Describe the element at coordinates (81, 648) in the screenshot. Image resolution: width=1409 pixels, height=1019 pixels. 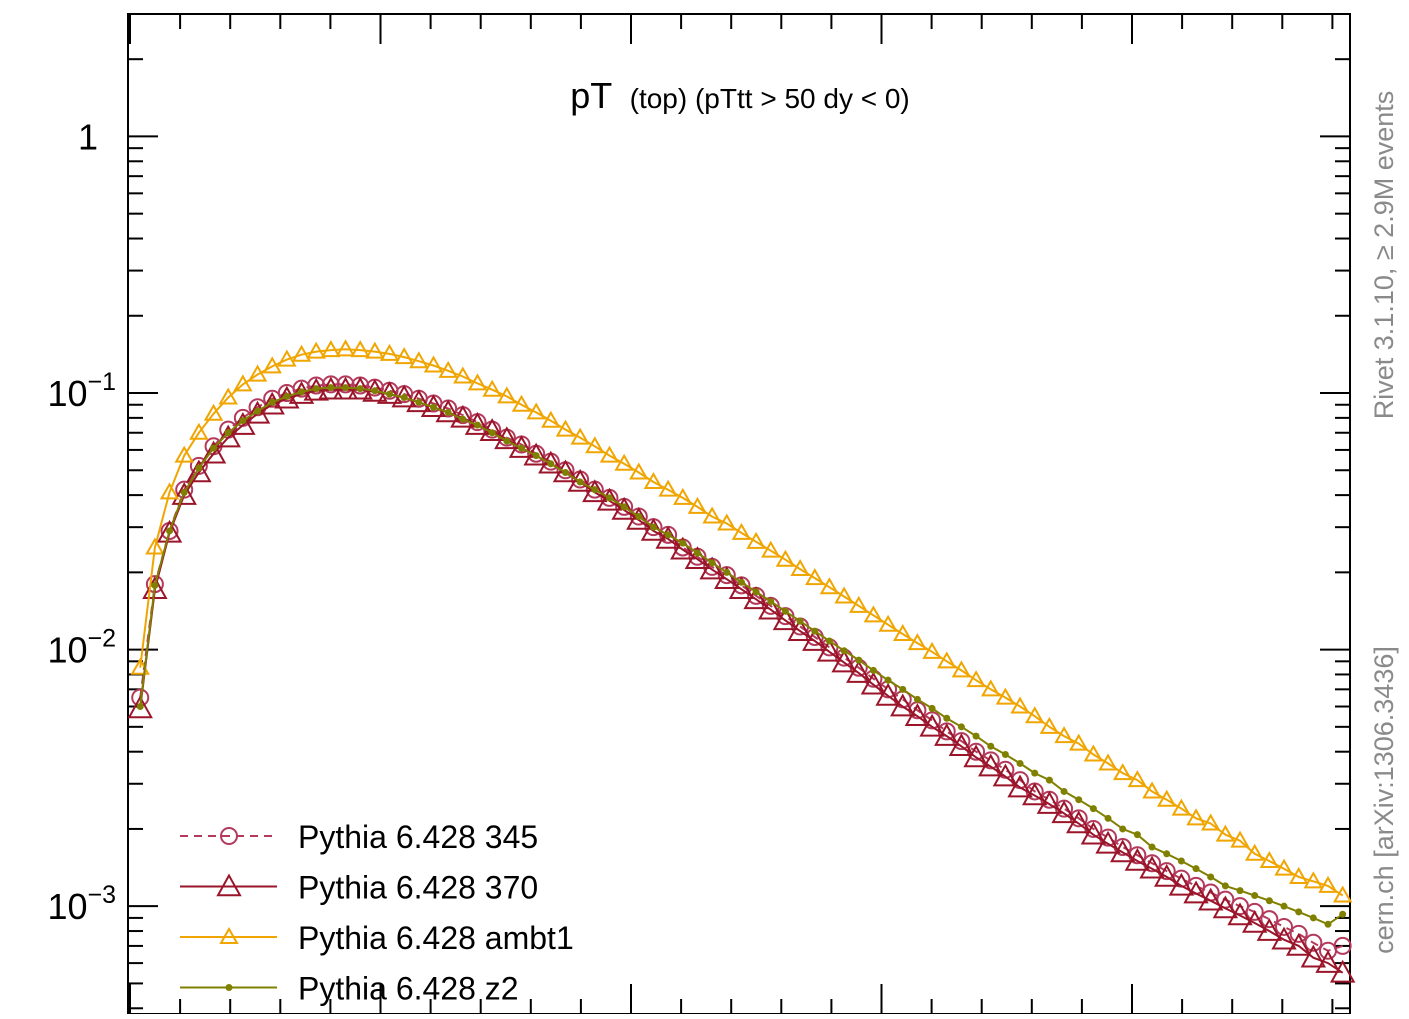
I see `y-tick-label: 10⁻²` at that location.